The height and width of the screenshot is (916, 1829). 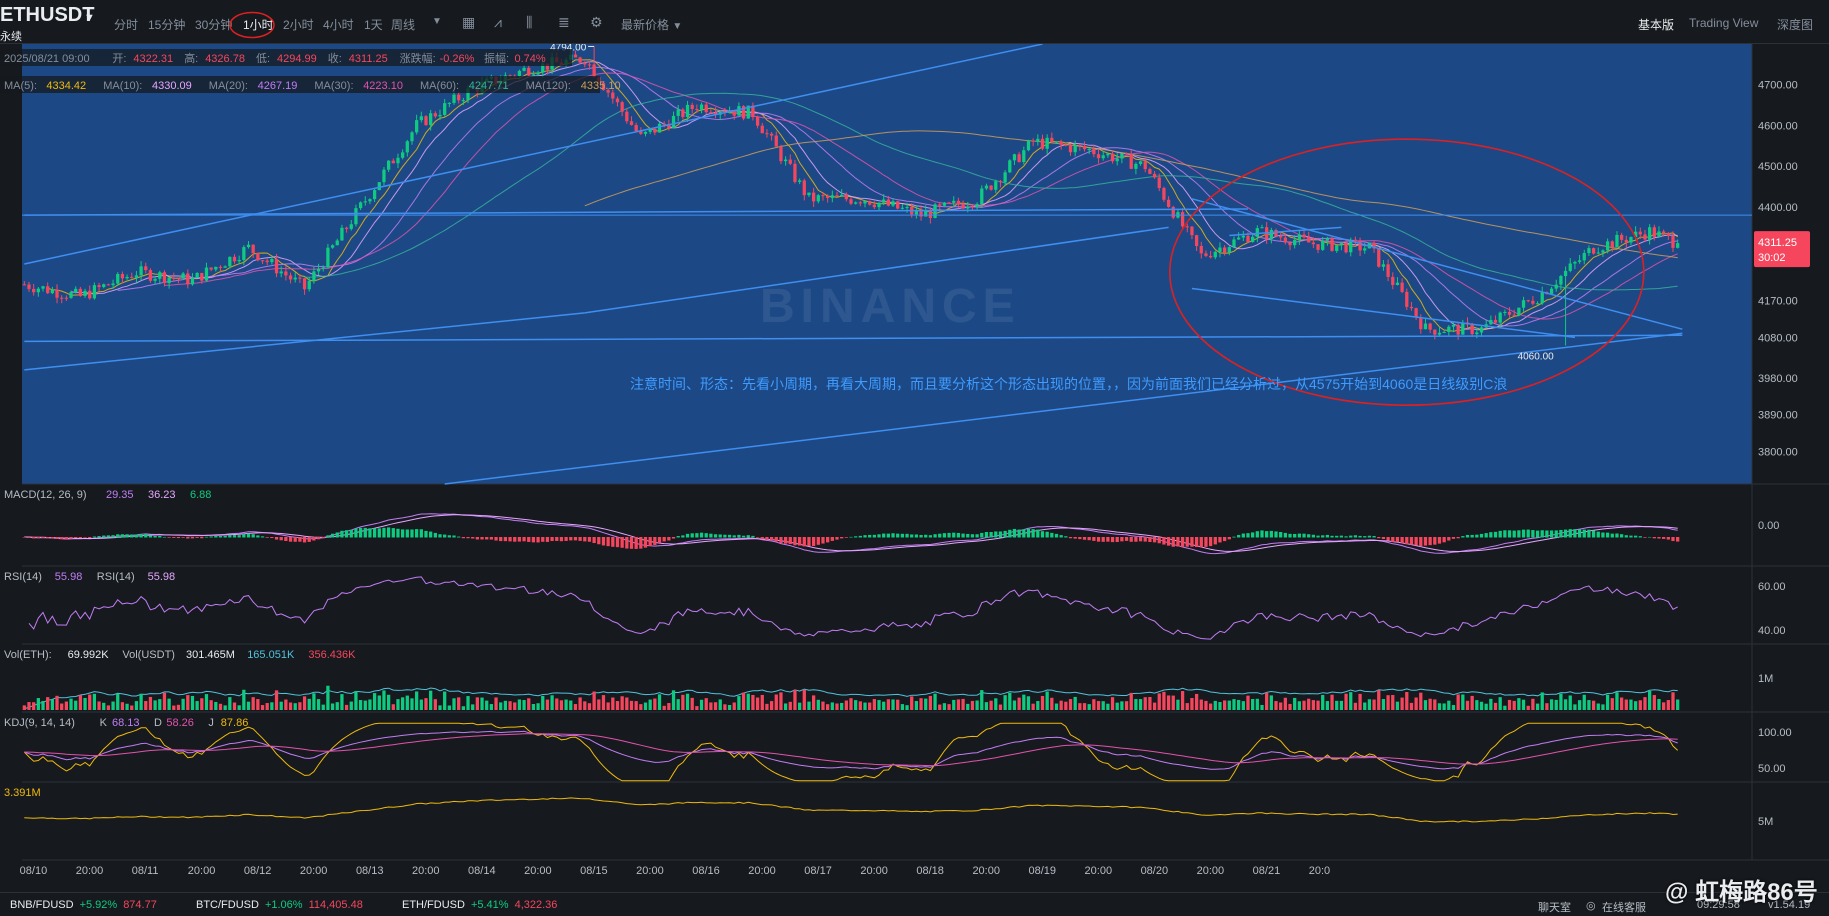 I want to click on chevron-down-icon: ▼, so click(x=89, y=18).